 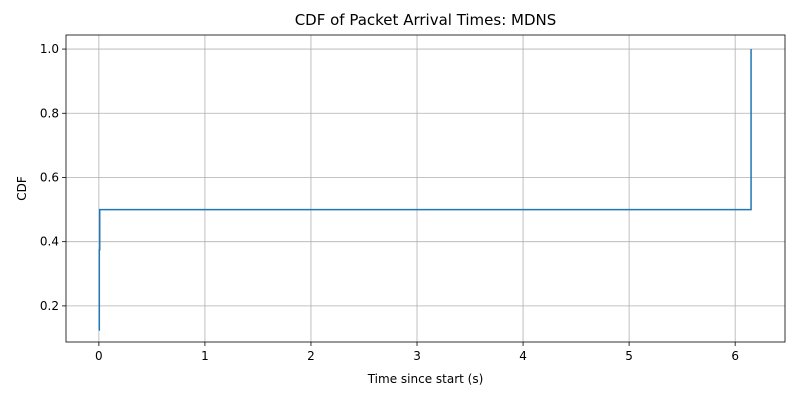 I want to click on x-tick-label: 6, so click(x=735, y=356).